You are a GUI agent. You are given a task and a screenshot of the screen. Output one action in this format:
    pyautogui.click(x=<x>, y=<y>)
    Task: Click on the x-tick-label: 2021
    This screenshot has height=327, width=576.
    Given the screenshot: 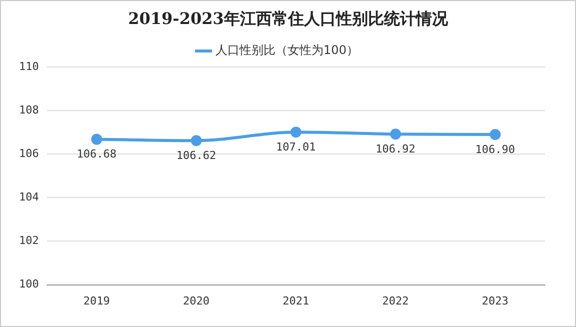 What is the action you would take?
    pyautogui.click(x=296, y=301)
    